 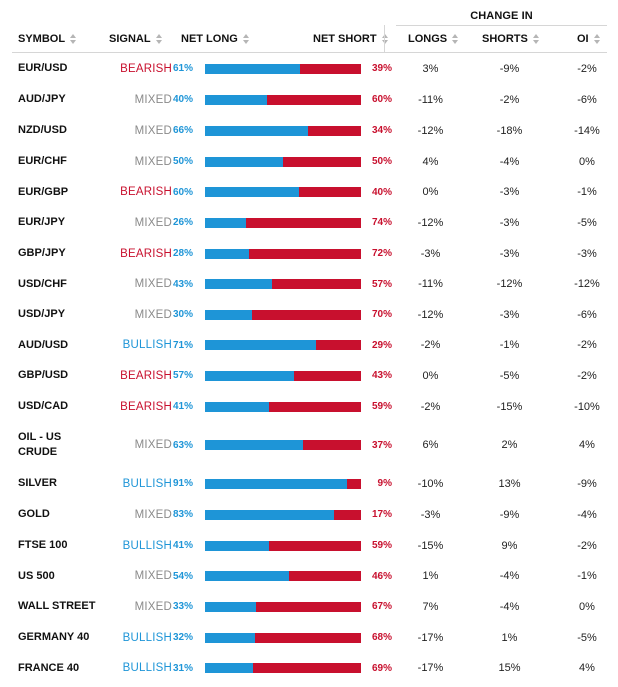 I want to click on net-short-value: 29%, so click(x=381, y=345).